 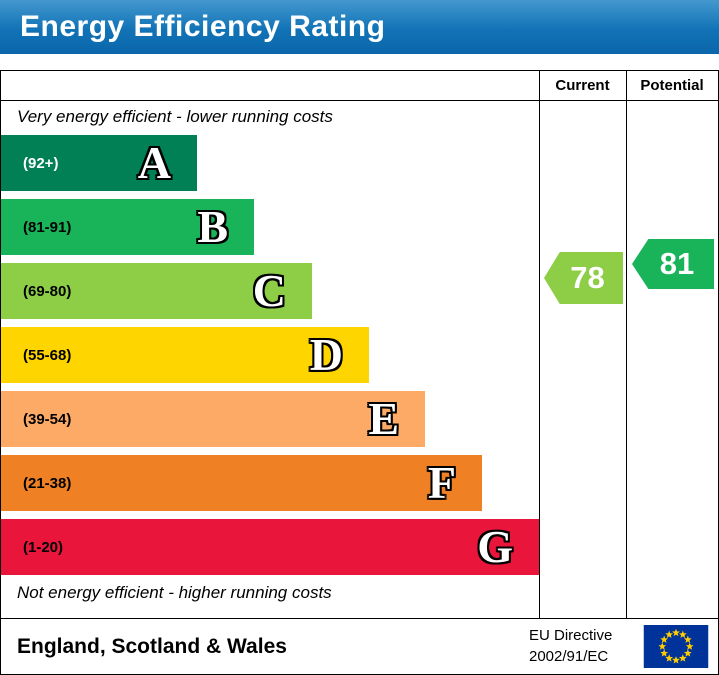 What do you see at coordinates (127, 227) in the screenshot?
I see `band-b: (81-91) B` at bounding box center [127, 227].